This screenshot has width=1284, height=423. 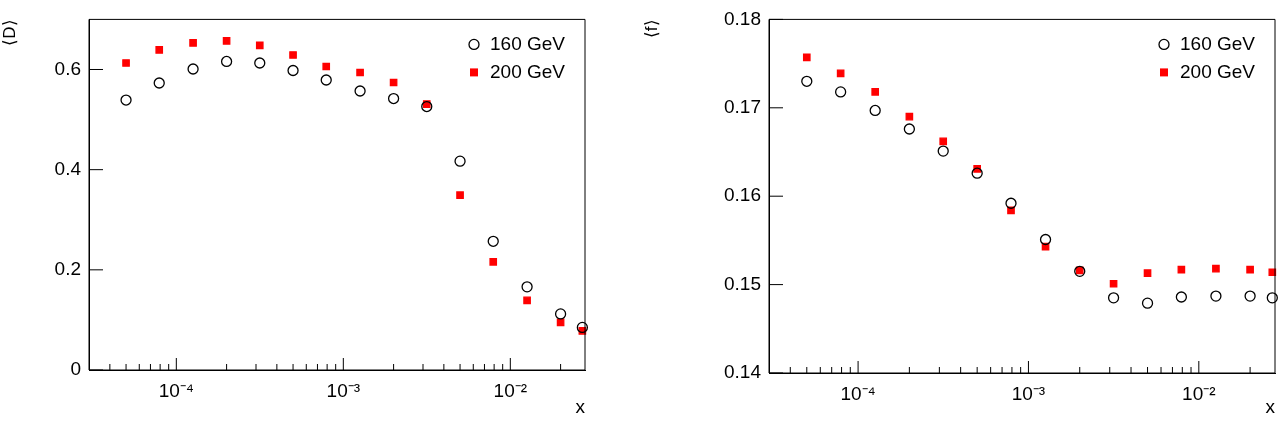 What do you see at coordinates (68, 168) in the screenshot?
I see `y-tick-label: 0.4` at bounding box center [68, 168].